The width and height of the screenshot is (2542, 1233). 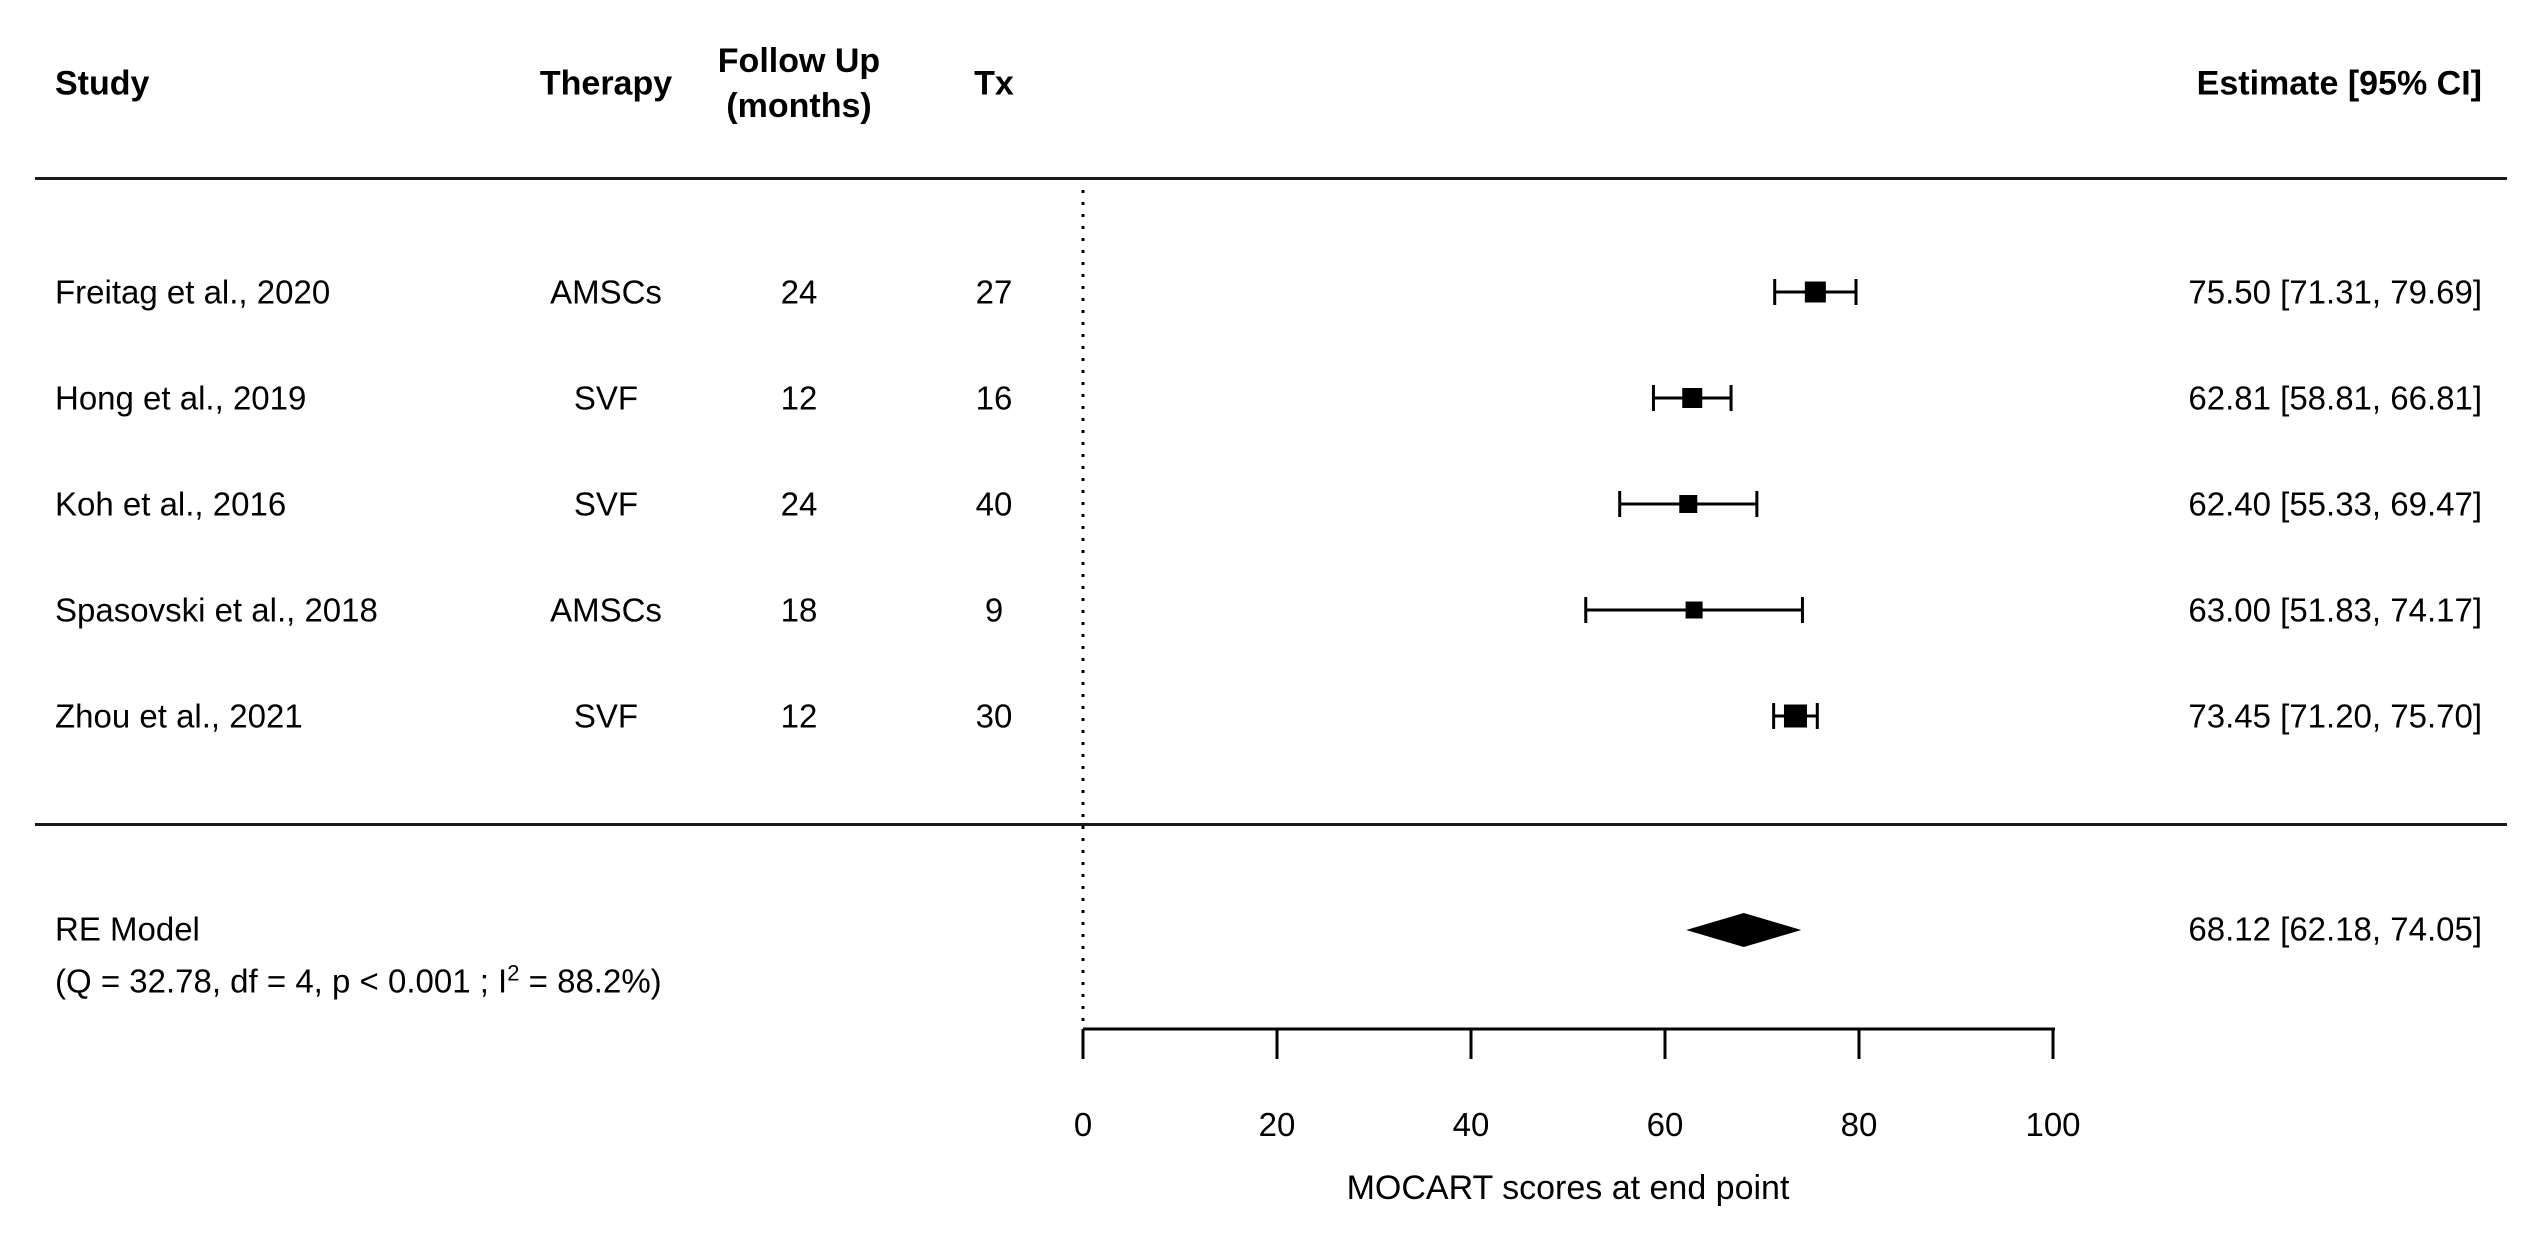 What do you see at coordinates (2335, 610) in the screenshot?
I see `estimate-value: 63.00 [51.83, 74.17]` at bounding box center [2335, 610].